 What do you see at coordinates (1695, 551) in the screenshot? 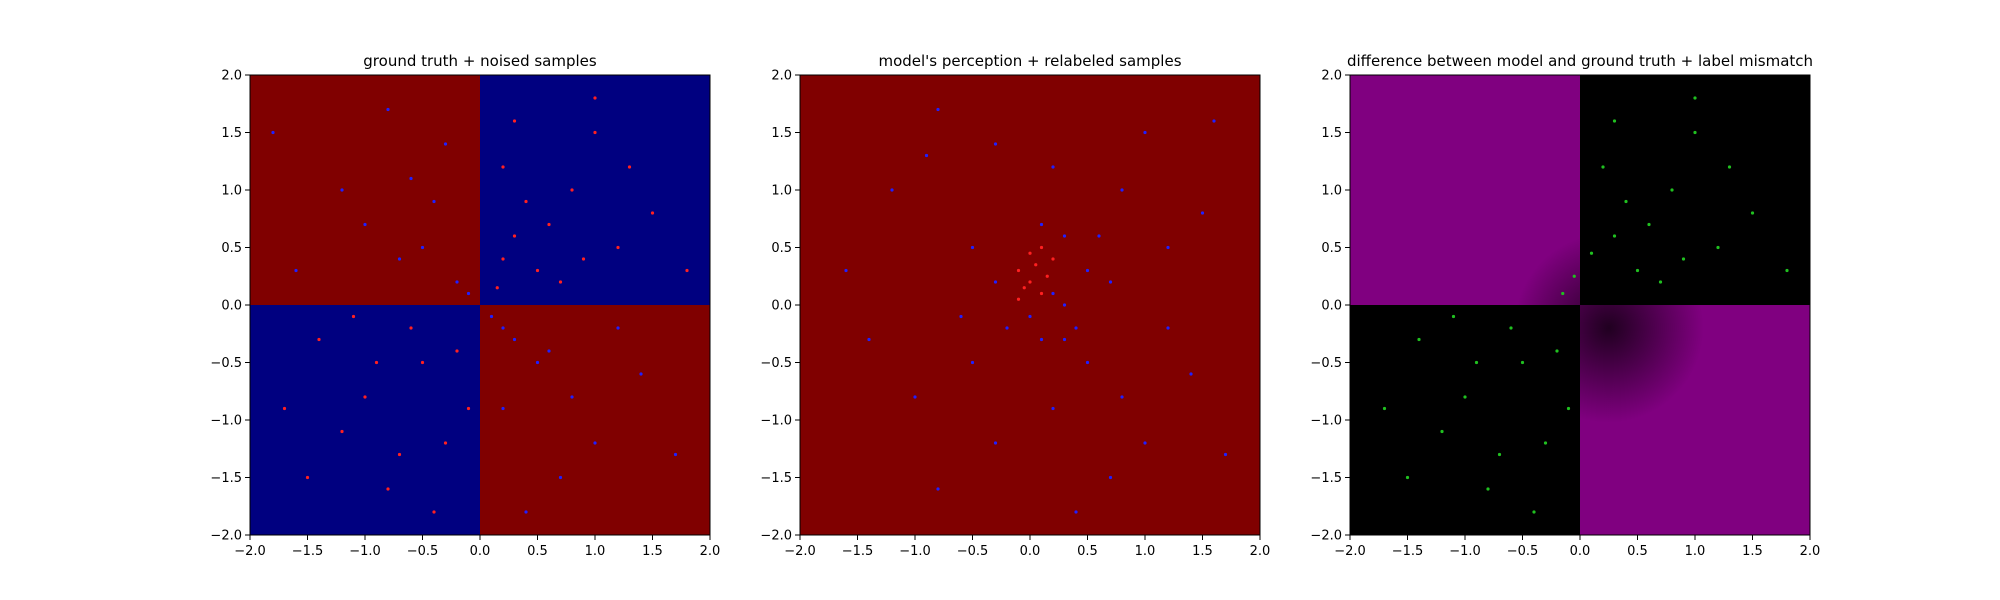
I see `x-tick-label: 1.0` at bounding box center [1695, 551].